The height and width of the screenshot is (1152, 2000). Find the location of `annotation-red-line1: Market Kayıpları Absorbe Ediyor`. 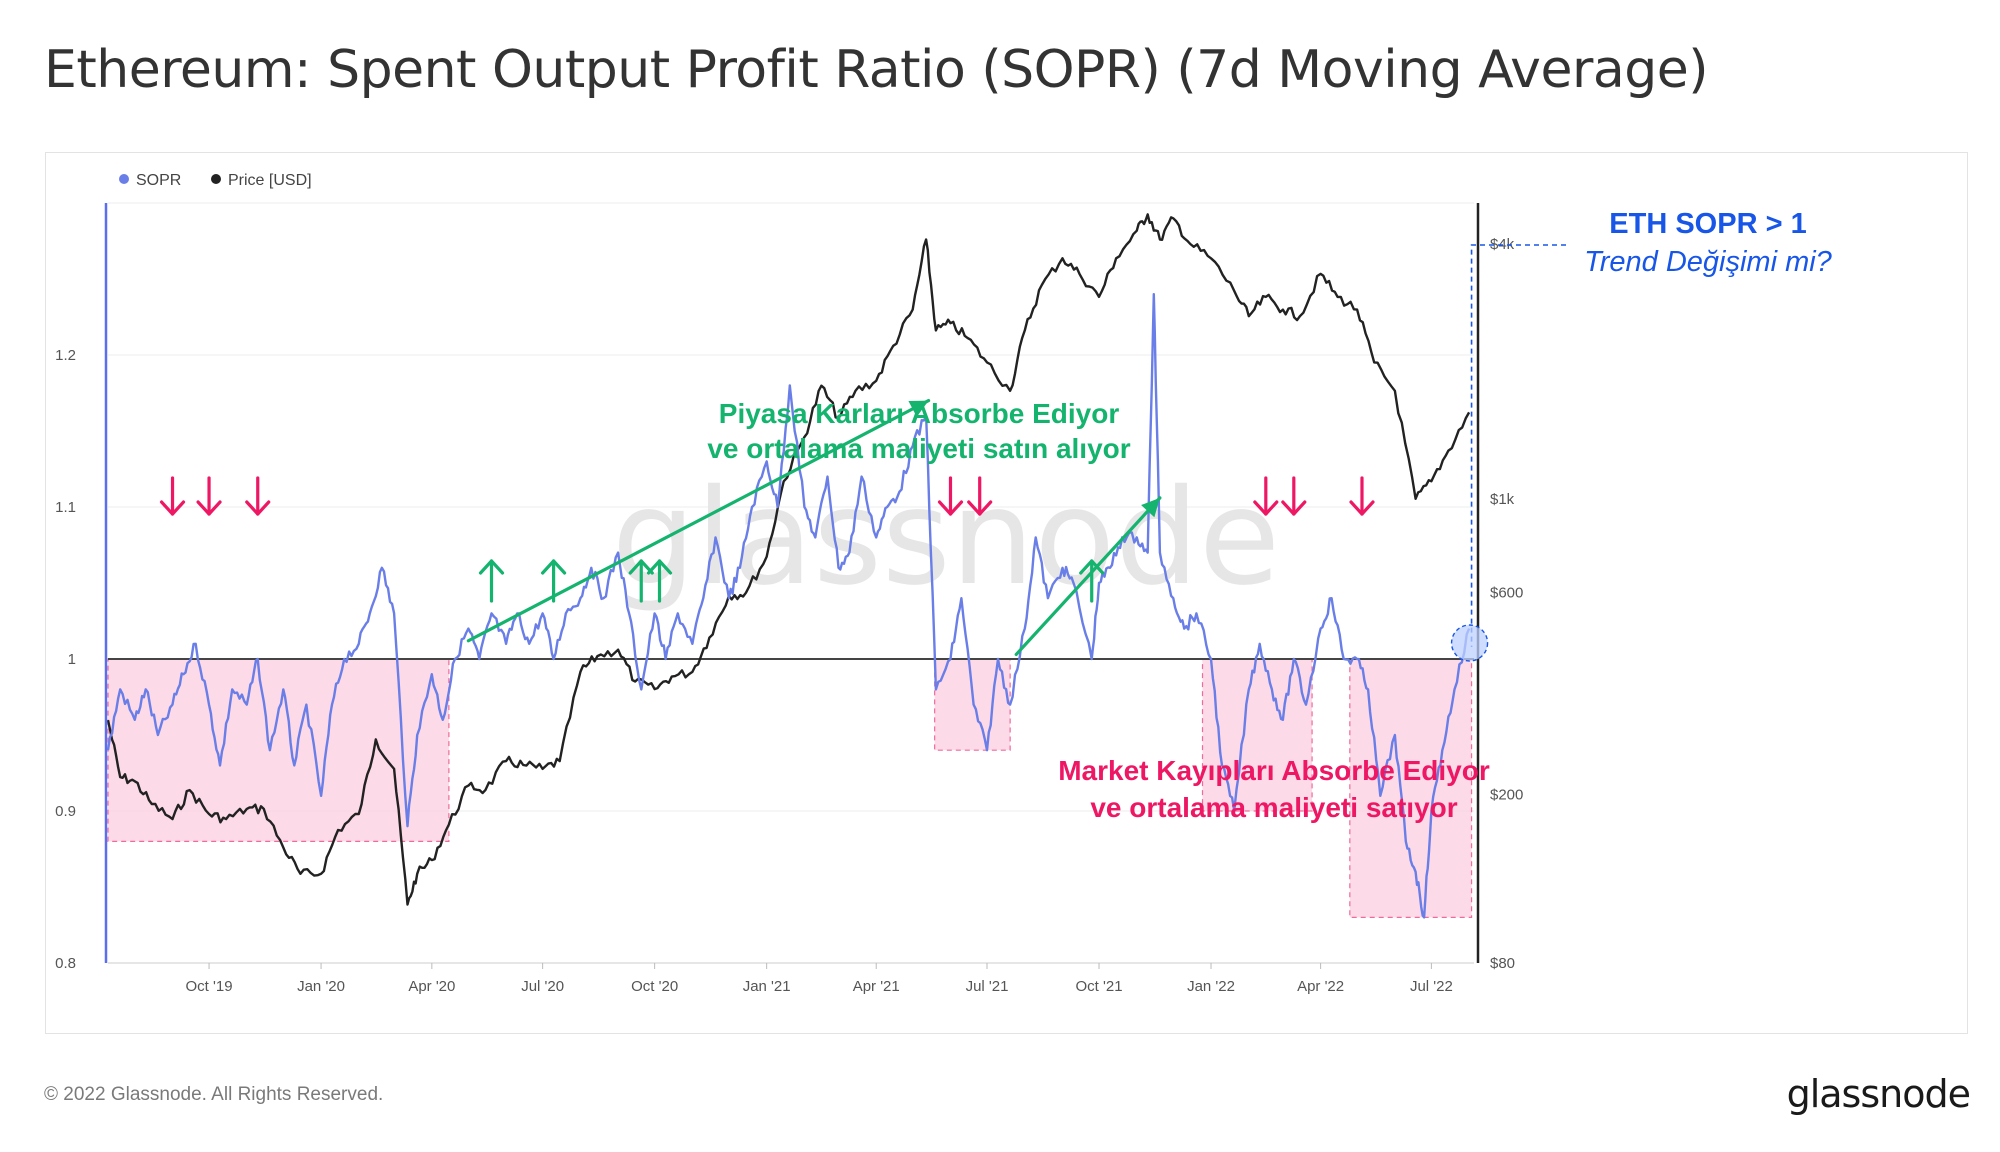

annotation-red-line1: Market Kayıpları Absorbe Ediyor is located at coordinates (1274, 770).